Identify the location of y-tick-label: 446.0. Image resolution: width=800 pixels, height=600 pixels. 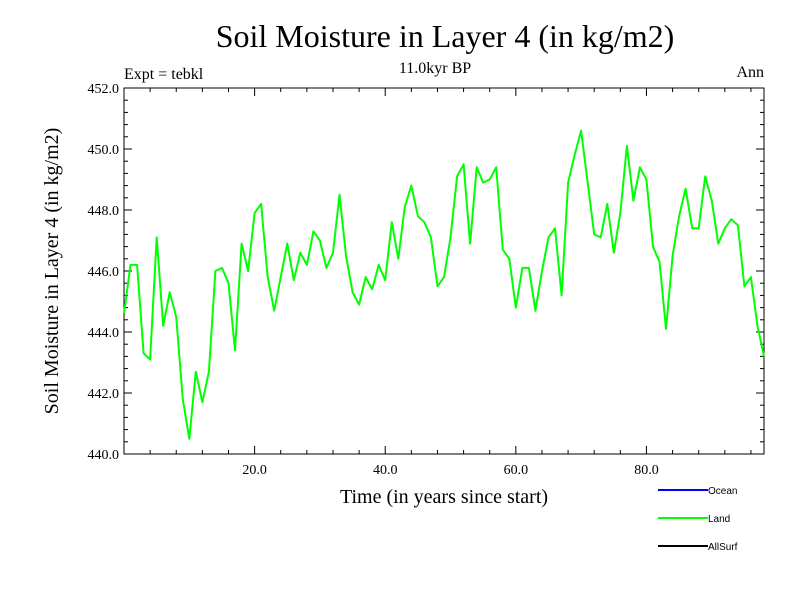
(104, 272).